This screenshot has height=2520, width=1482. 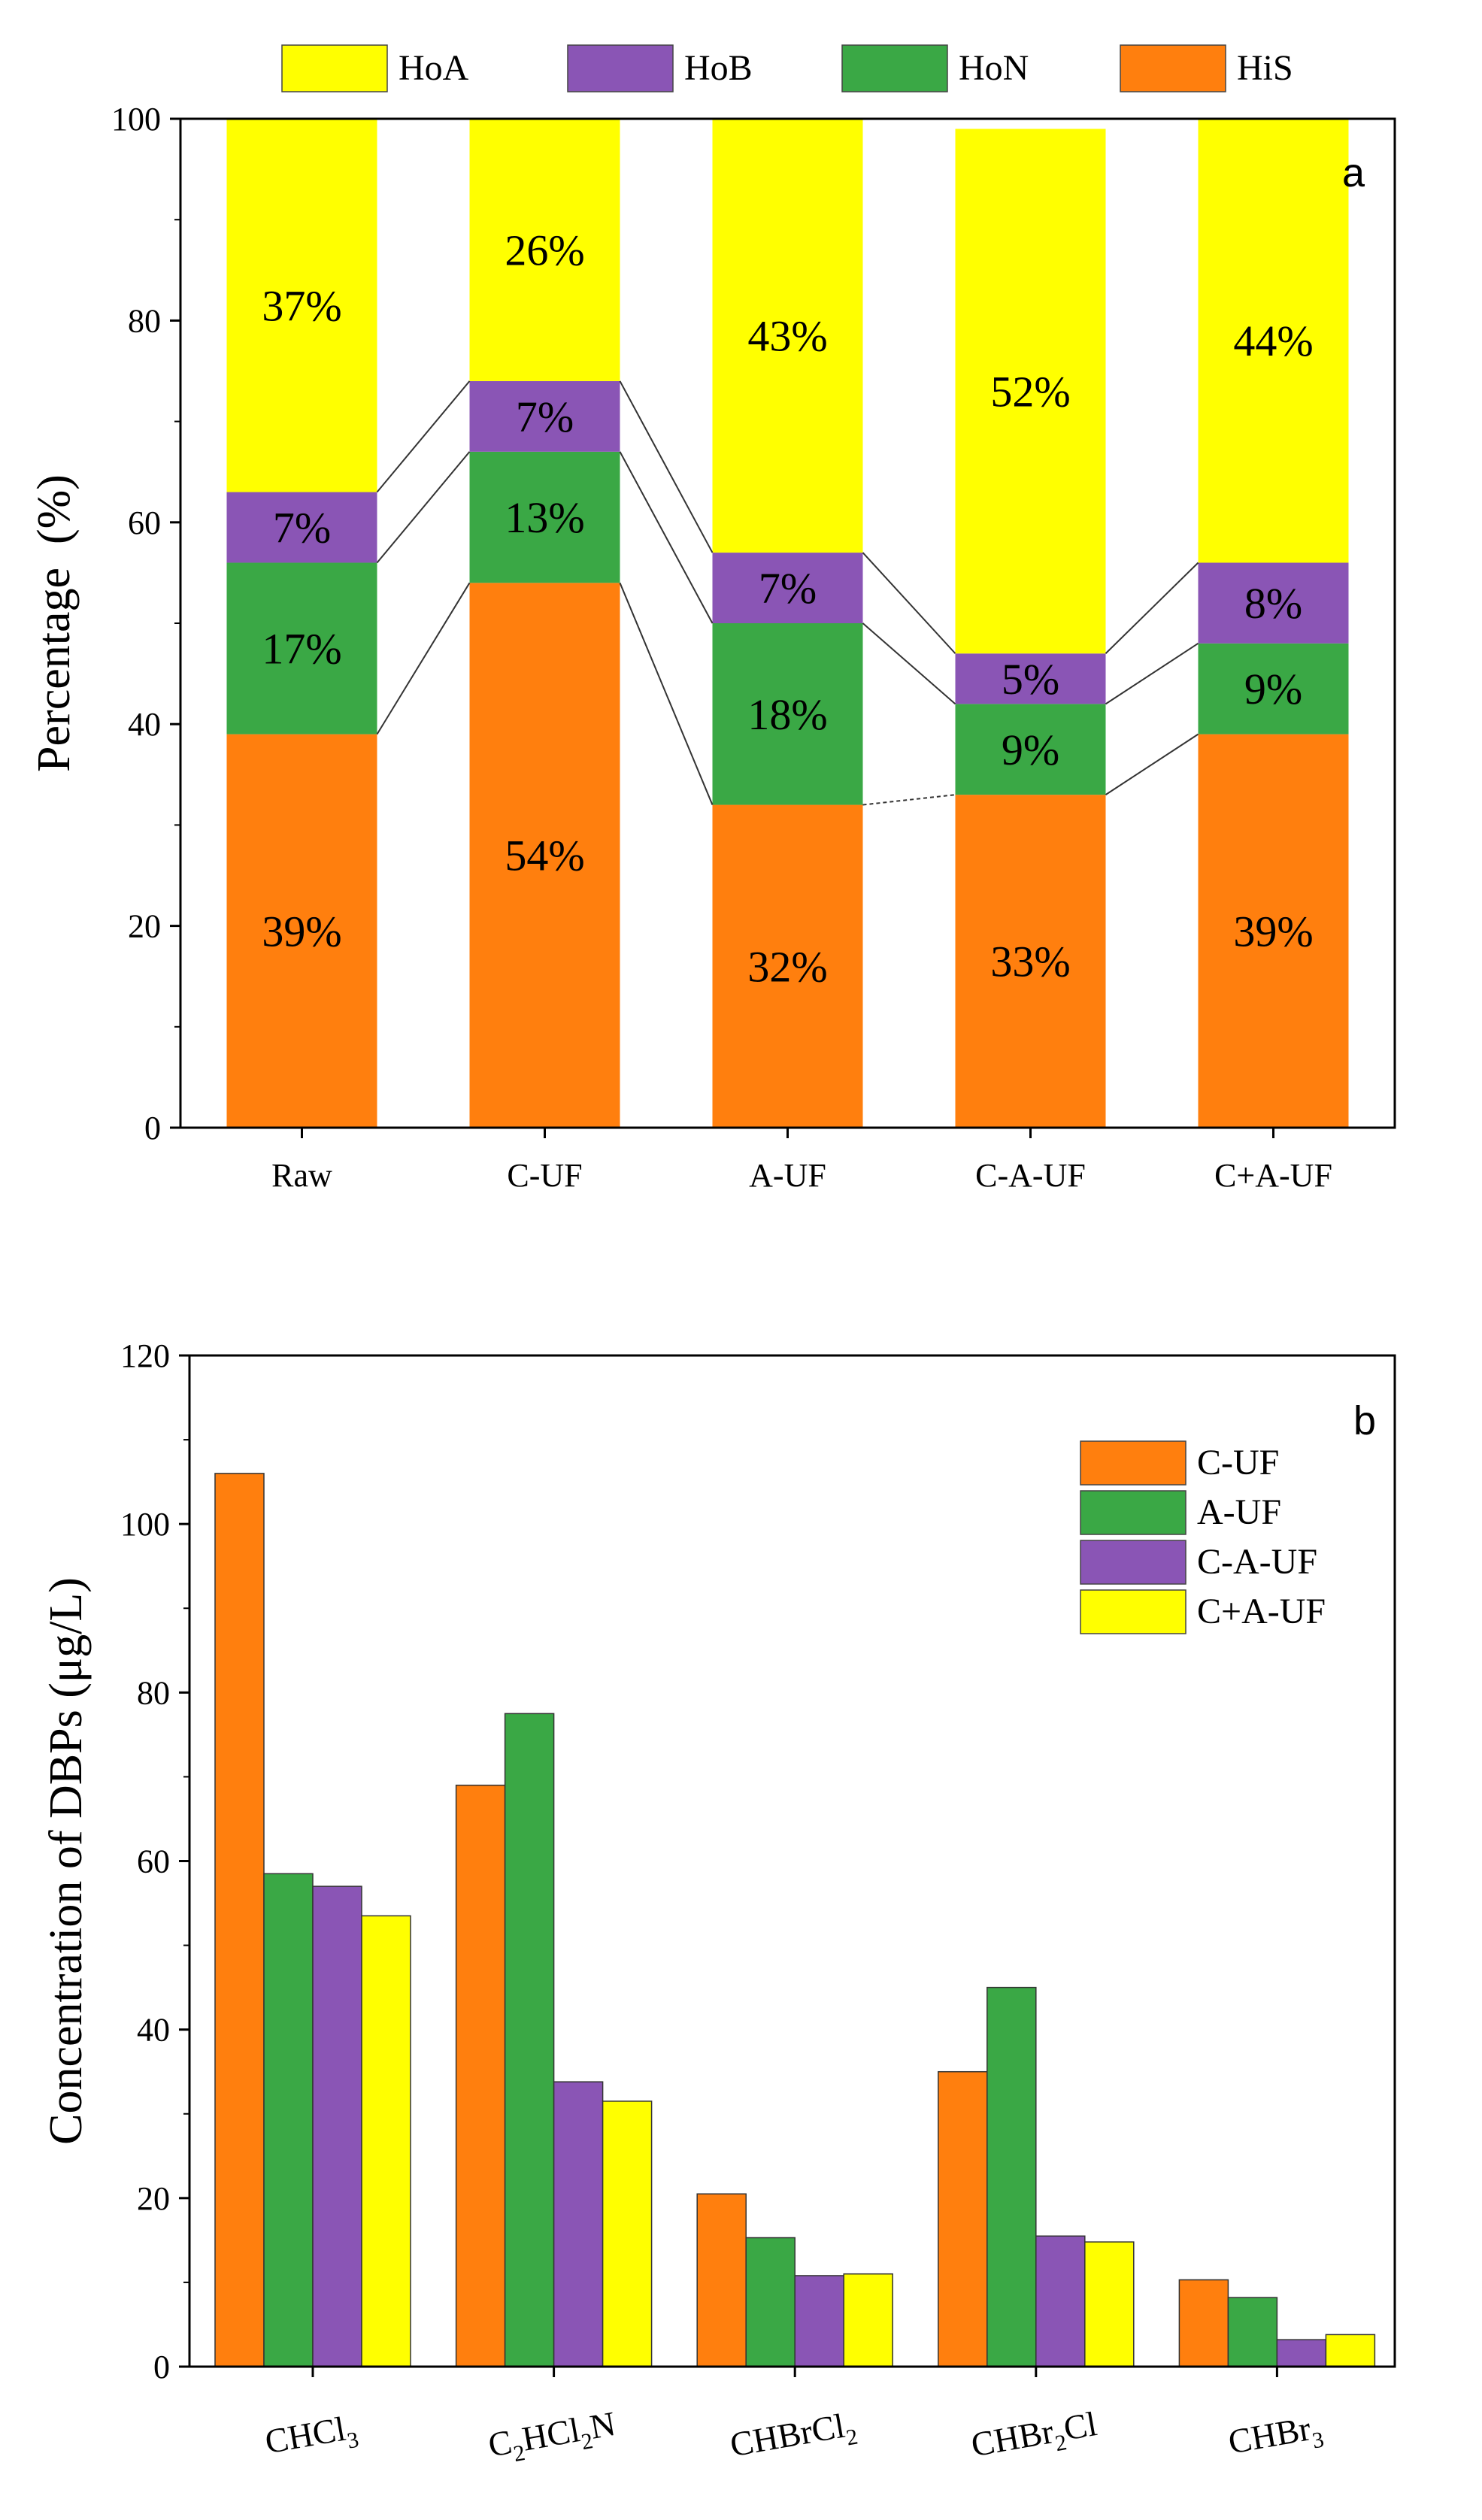 I want to click on legend-label-c-a-uf: C-A-UF, so click(x=1257, y=1562).